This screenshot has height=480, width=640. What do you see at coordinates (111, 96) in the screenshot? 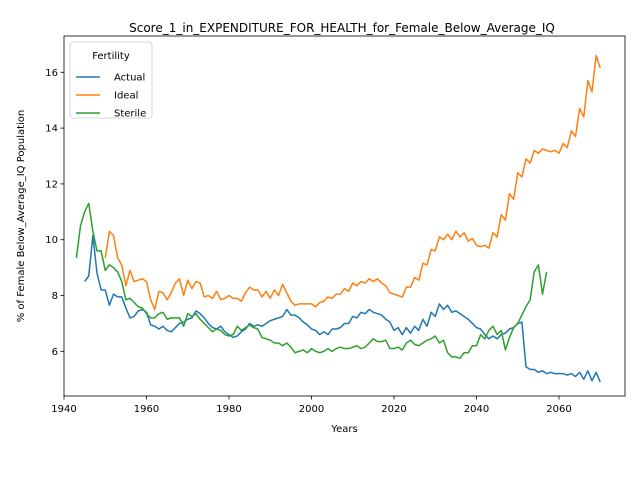
I see `legend-entries: Actual Ideal Sterile` at bounding box center [111, 96].